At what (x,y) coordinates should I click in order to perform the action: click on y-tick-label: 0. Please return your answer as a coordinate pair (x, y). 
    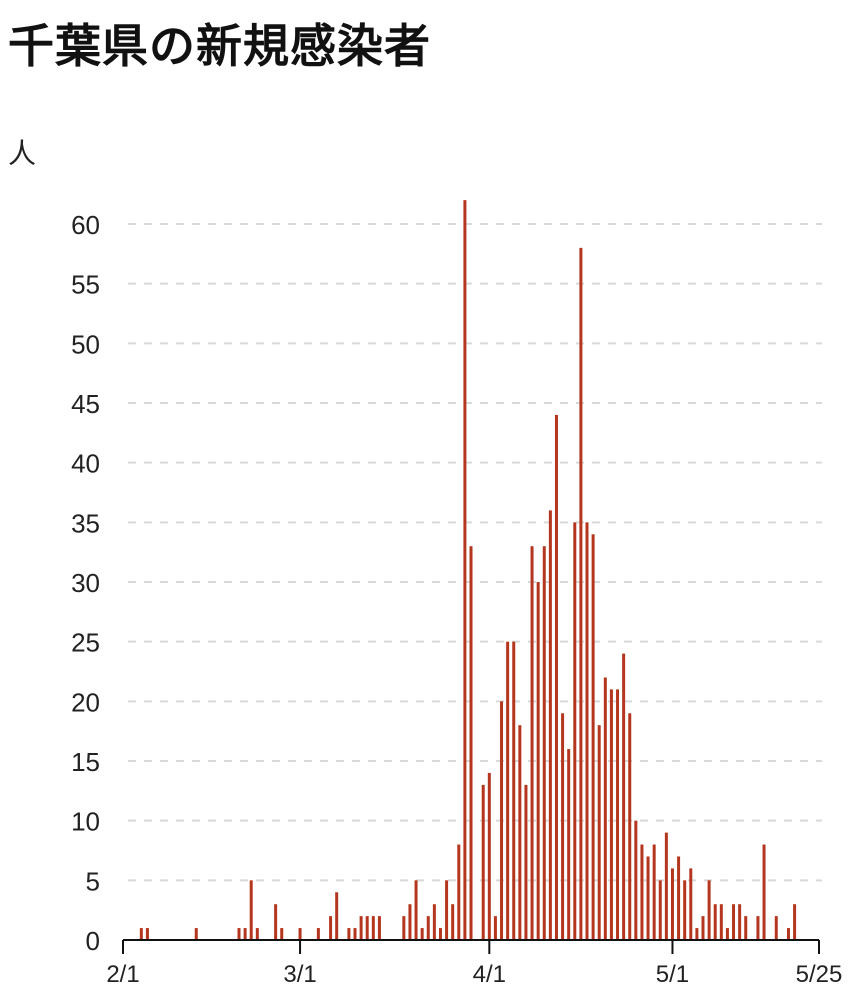
    Looking at the image, I should click on (93, 941).